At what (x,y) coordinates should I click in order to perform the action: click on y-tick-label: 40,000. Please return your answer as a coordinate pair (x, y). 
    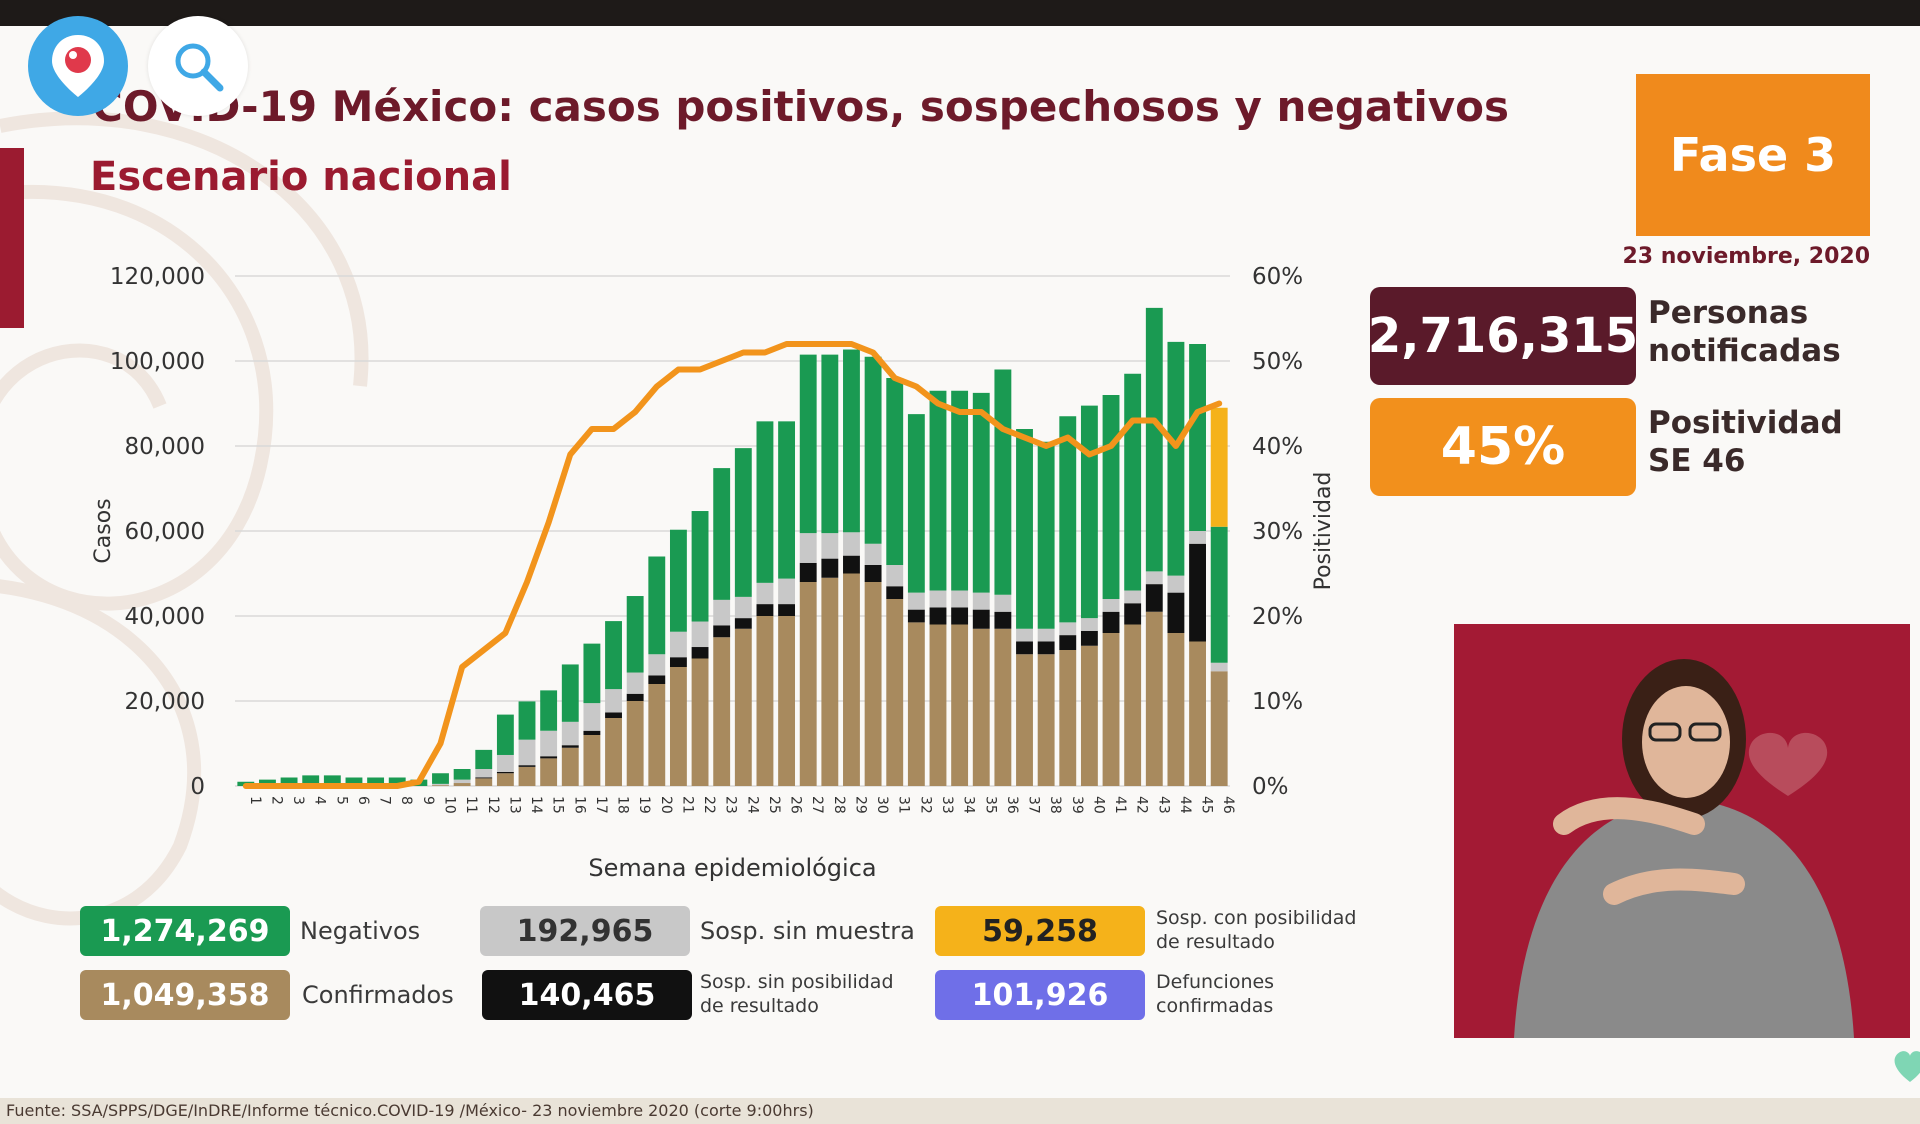
    Looking at the image, I should click on (165, 617).